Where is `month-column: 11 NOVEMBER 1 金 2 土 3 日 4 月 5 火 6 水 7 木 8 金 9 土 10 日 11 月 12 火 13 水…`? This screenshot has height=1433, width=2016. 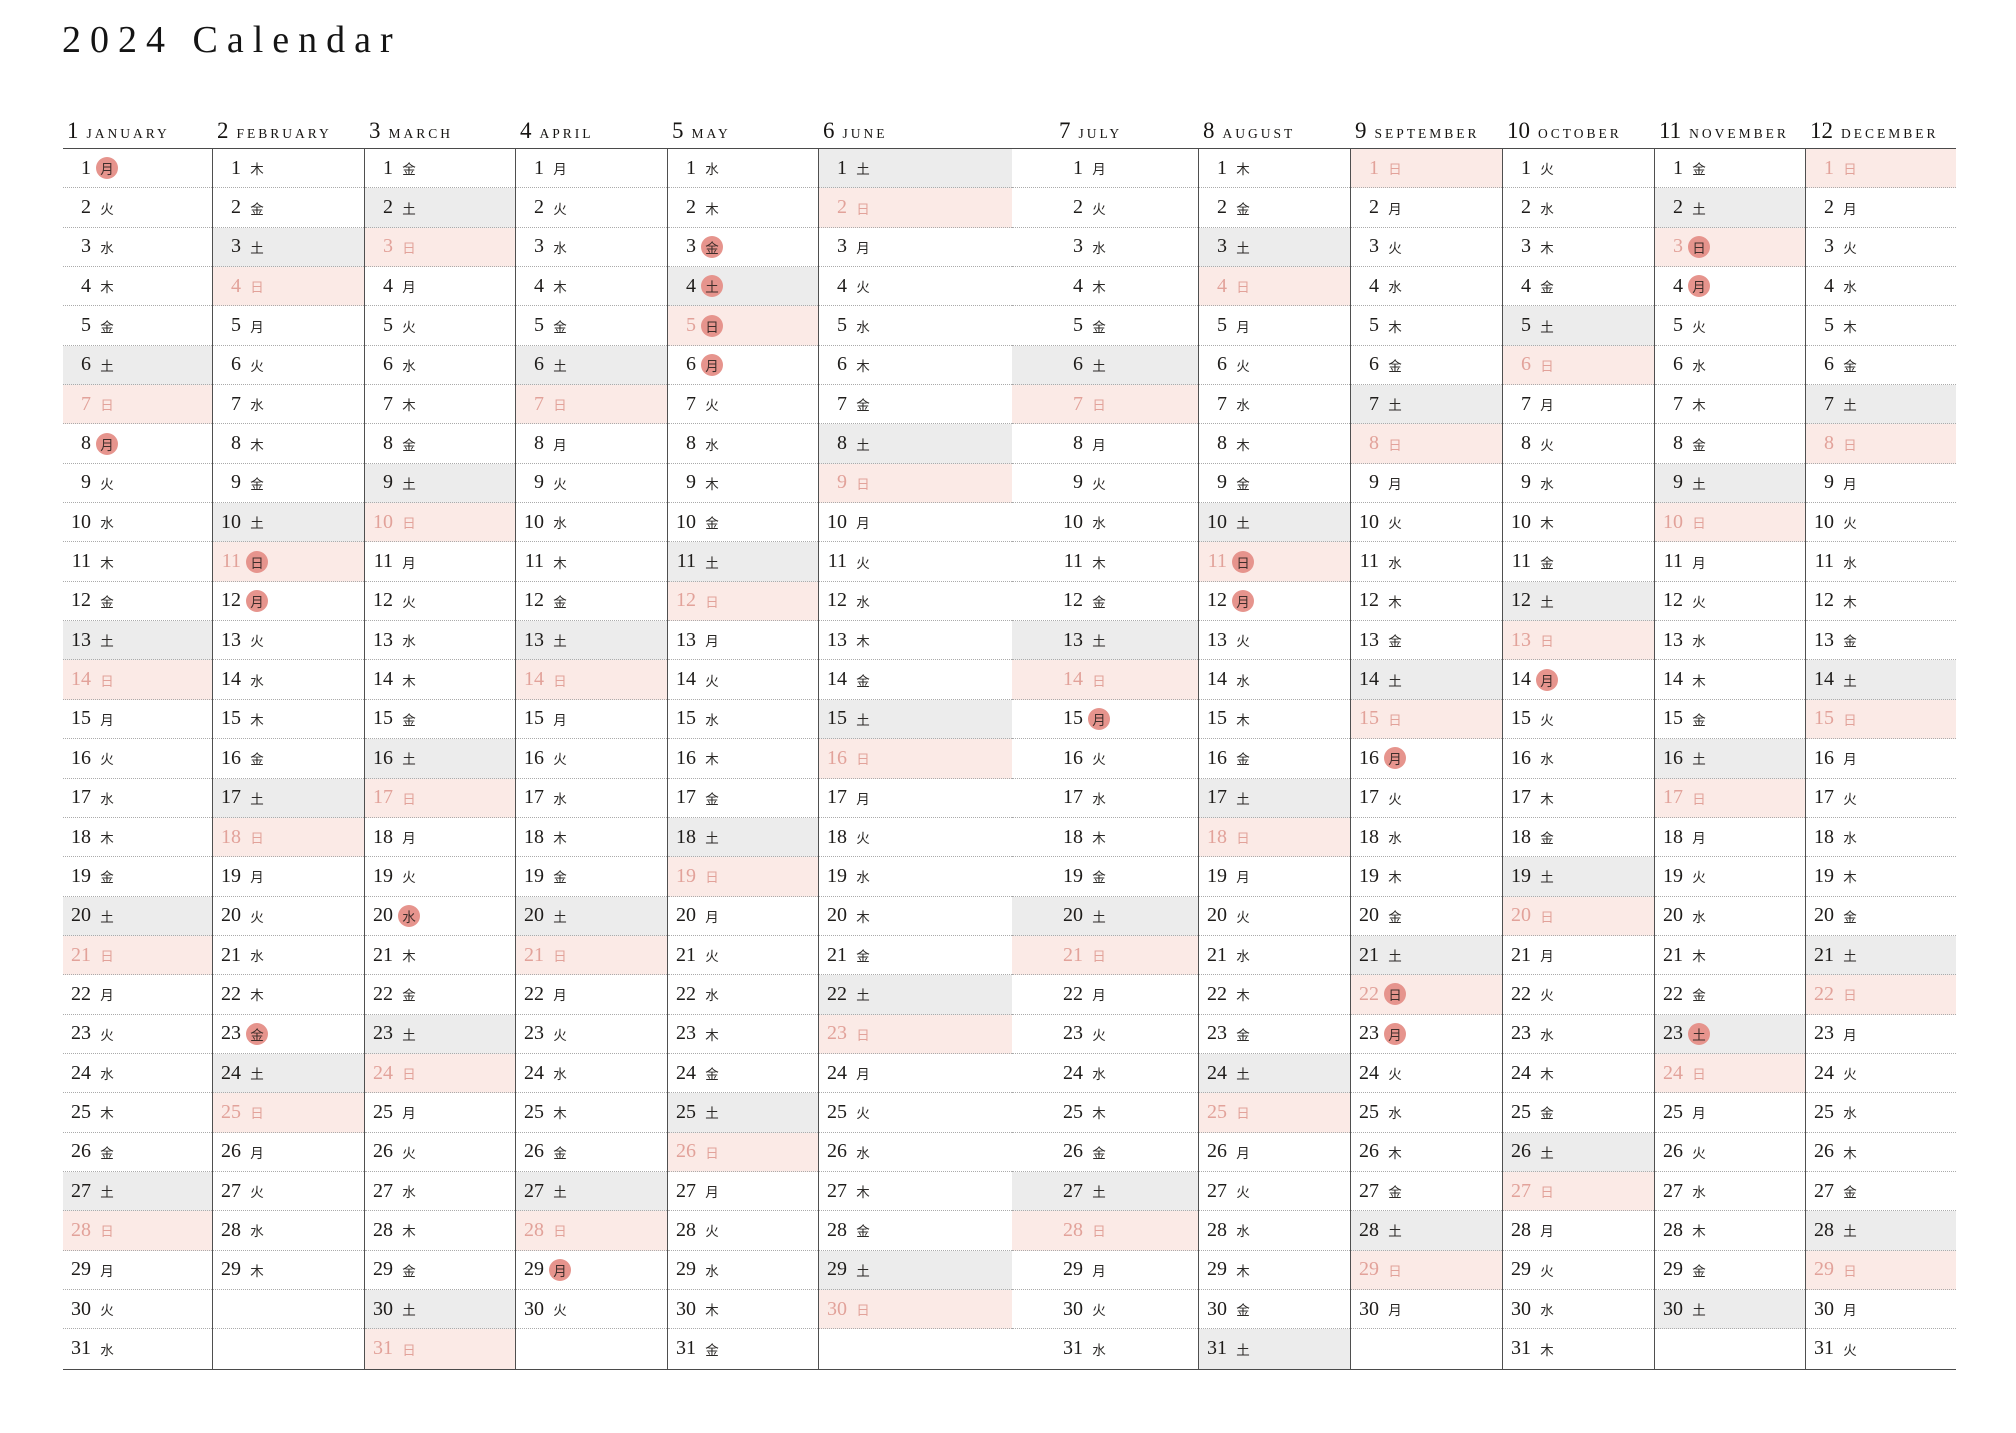
month-column: 11 NOVEMBER 1 金 2 土 3 日 4 月 5 火 6 水 7 木 8 金 9 土 10 日 11 月 12 火 13 水… is located at coordinates (1730, 739).